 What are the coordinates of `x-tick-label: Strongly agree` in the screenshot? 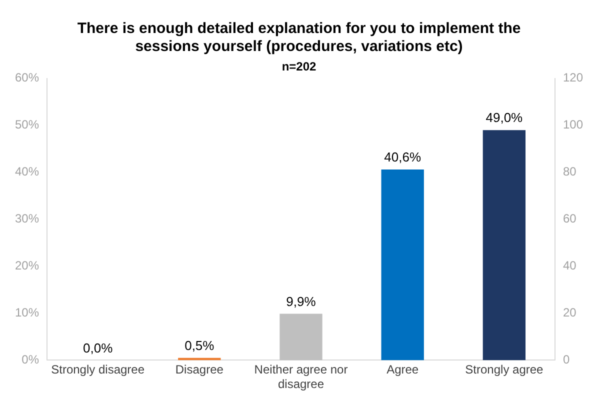 It's located at (504, 369).